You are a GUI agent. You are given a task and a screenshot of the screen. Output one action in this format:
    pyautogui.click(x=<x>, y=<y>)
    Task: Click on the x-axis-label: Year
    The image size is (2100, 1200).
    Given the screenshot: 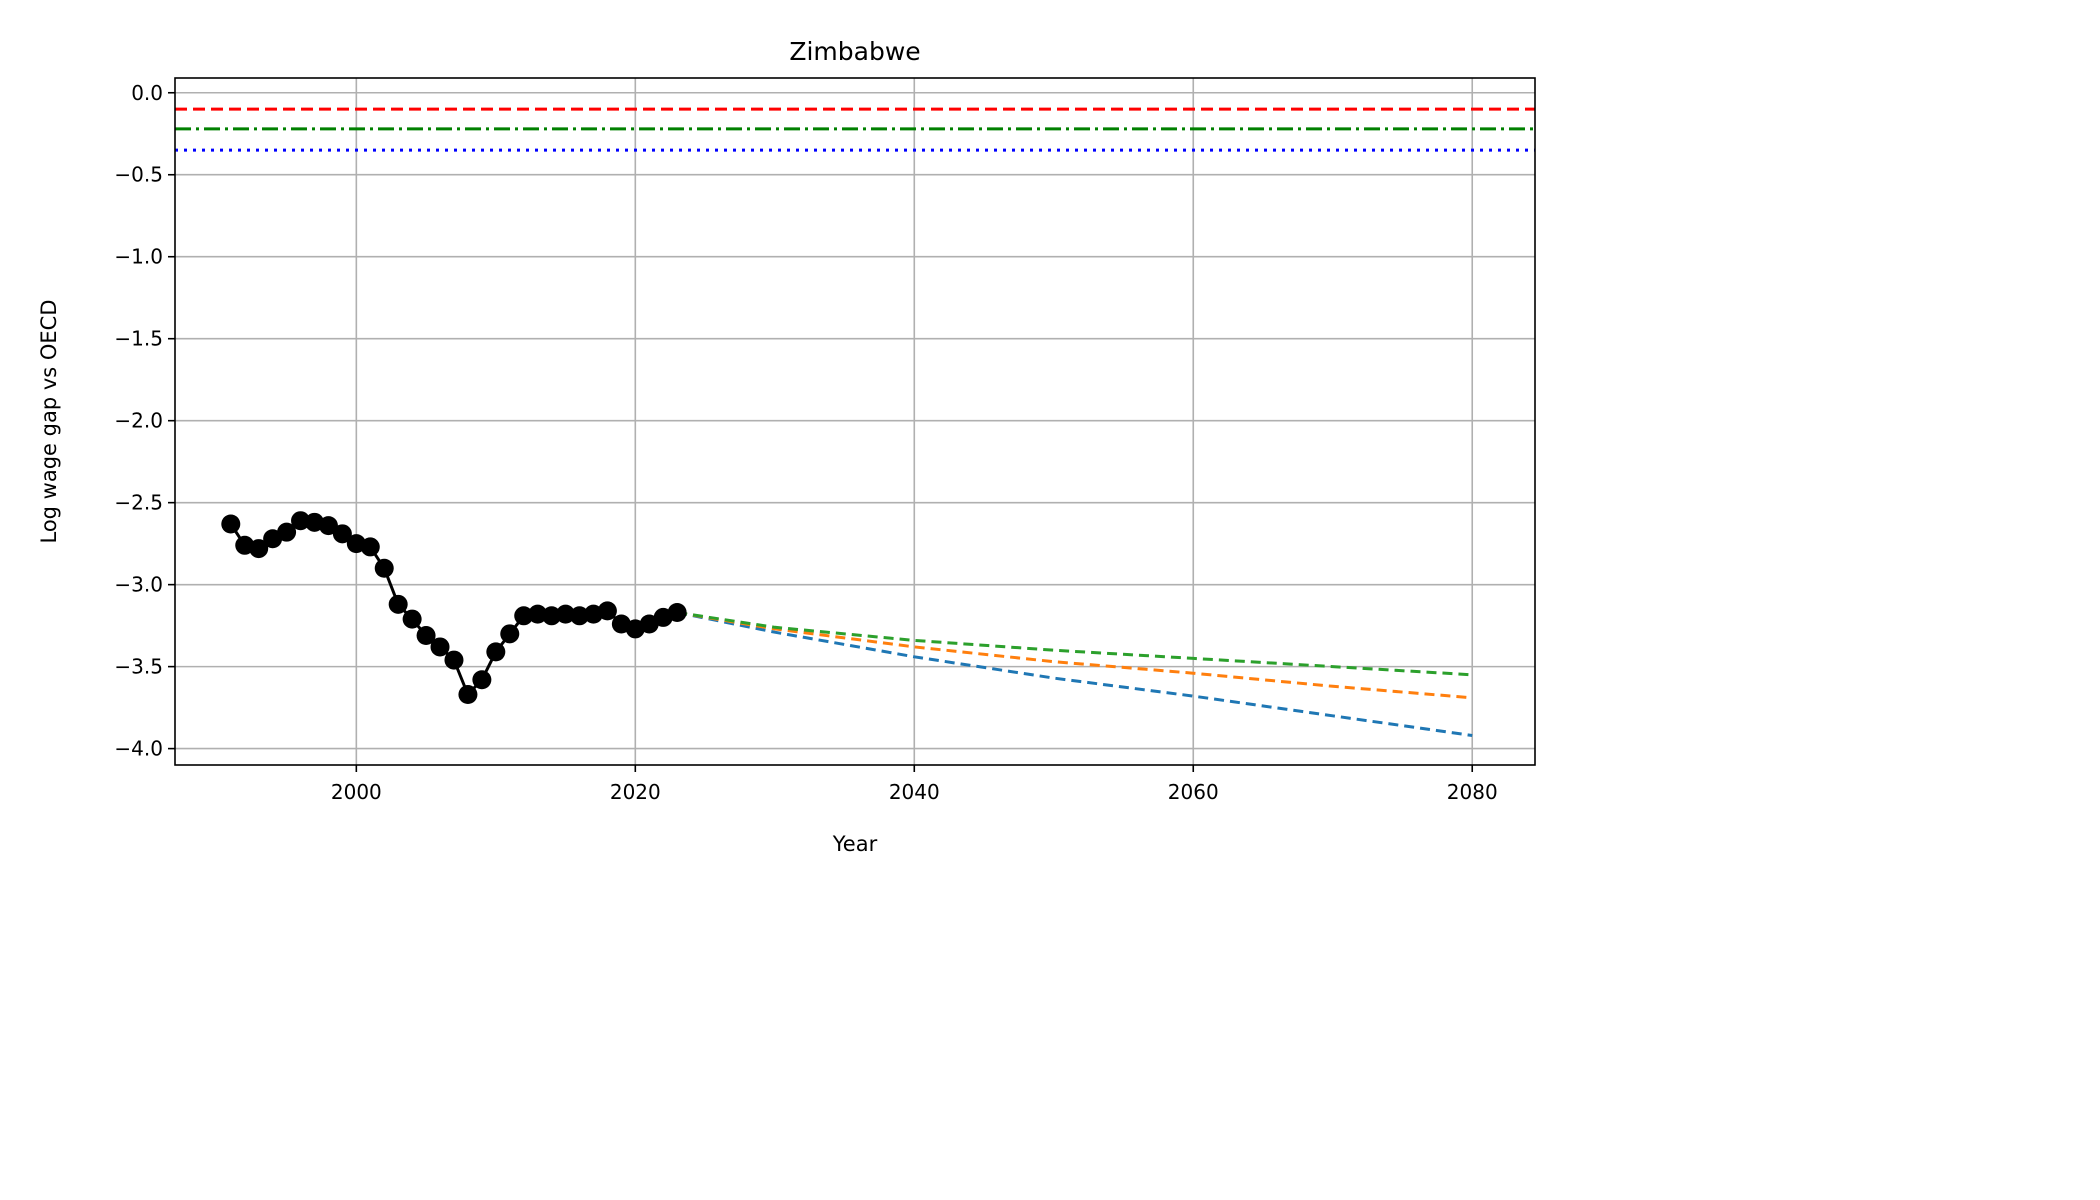 What is the action you would take?
    pyautogui.click(x=855, y=844)
    